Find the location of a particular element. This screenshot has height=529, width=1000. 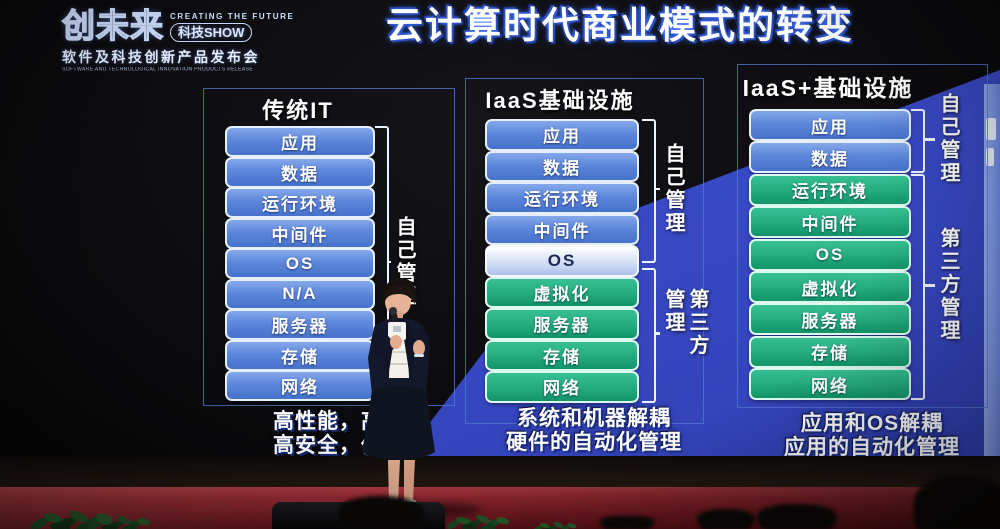

column-header: 传统IT is located at coordinates (298, 110).